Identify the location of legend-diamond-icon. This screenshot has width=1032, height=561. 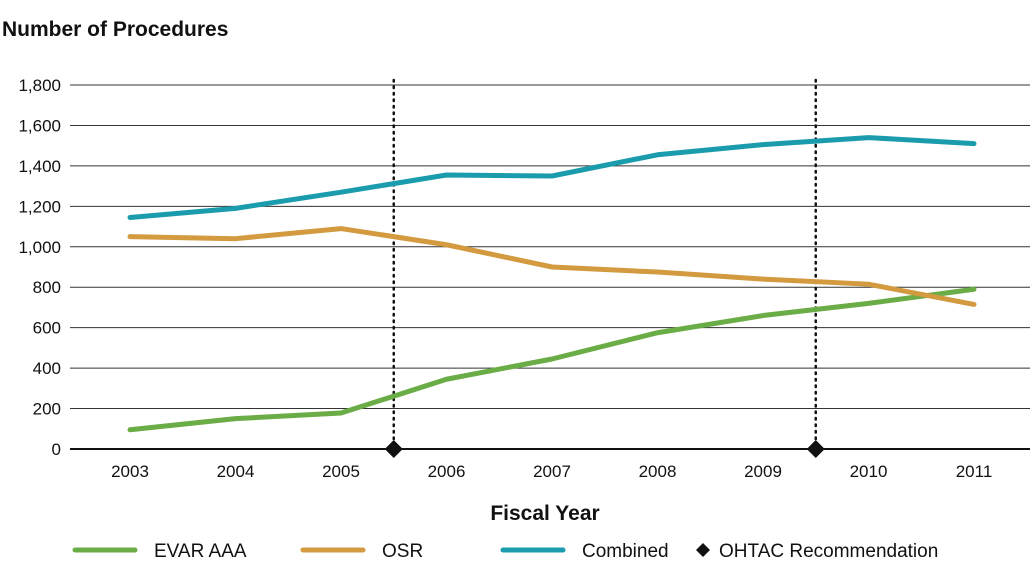
(703, 550).